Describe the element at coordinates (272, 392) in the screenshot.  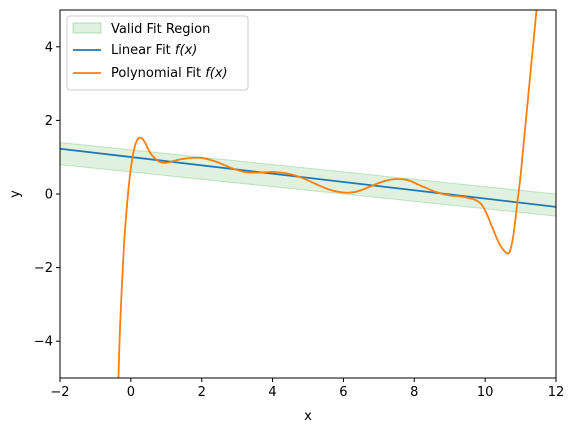
I see `x-tick-label: 4` at that location.